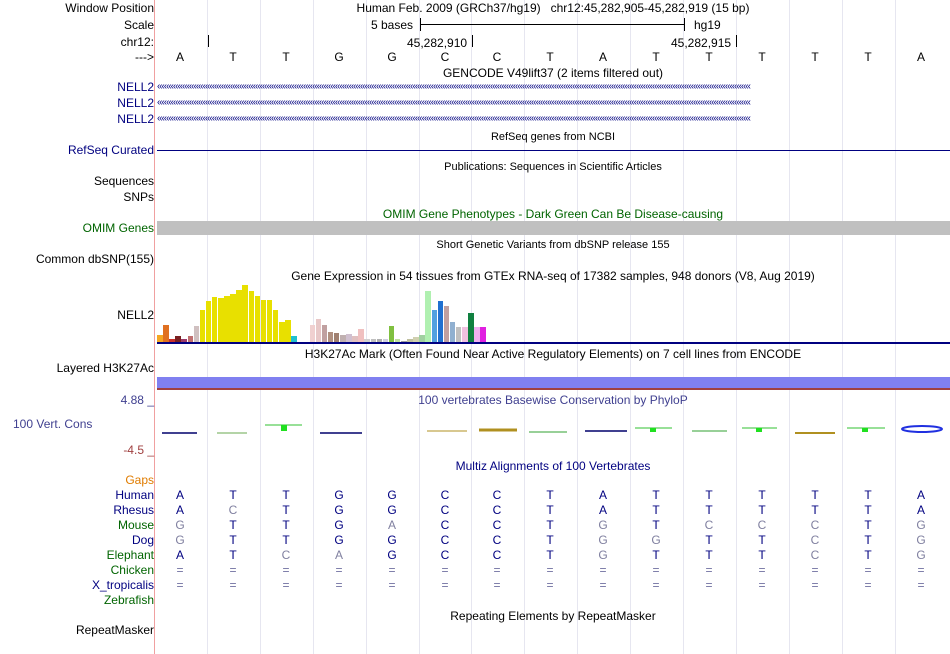 The height and width of the screenshot is (654, 950). What do you see at coordinates (94, 259) in the screenshot?
I see `dbsnp-track-label: Common dbSNP(155)` at bounding box center [94, 259].